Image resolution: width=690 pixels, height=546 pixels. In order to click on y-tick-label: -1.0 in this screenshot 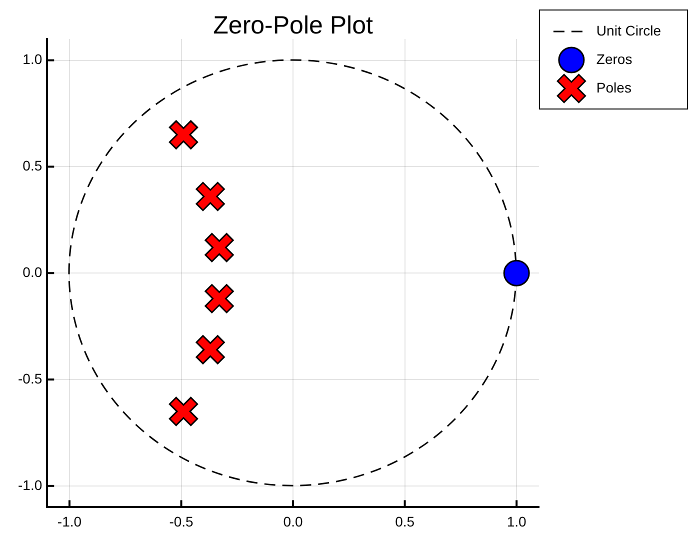, I will do `click(30, 484)`.